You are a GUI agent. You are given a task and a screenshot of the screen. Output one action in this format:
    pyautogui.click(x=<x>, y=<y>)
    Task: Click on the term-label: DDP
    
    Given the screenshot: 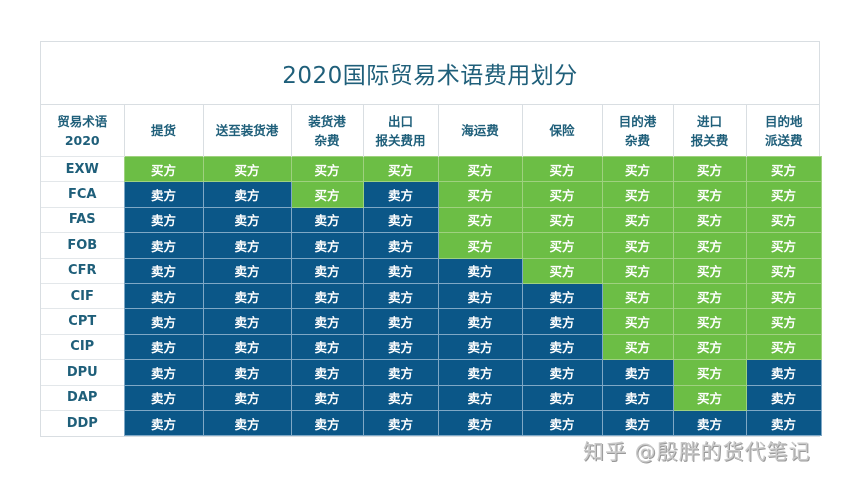 What is the action you would take?
    pyautogui.click(x=82, y=422)
    